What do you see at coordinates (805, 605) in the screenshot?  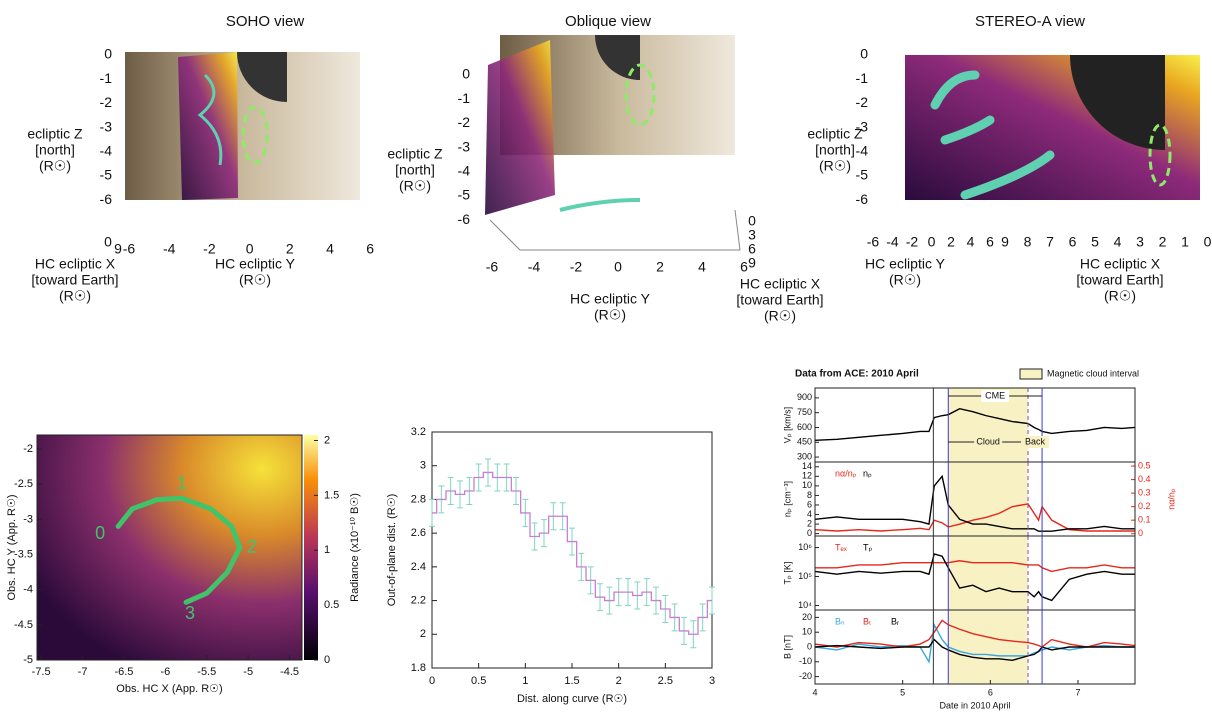 I see `y-tick-label: 10⁴` at bounding box center [805, 605].